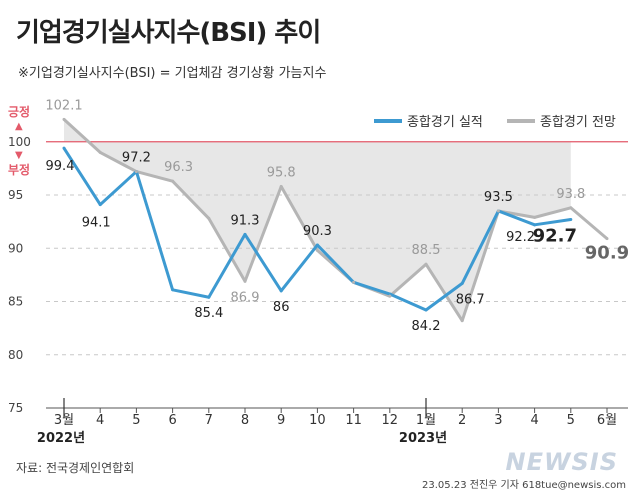 This screenshot has height=496, width=640. Describe the element at coordinates (520, 237) in the screenshot. I see `data-label-actual: 92.2` at that location.